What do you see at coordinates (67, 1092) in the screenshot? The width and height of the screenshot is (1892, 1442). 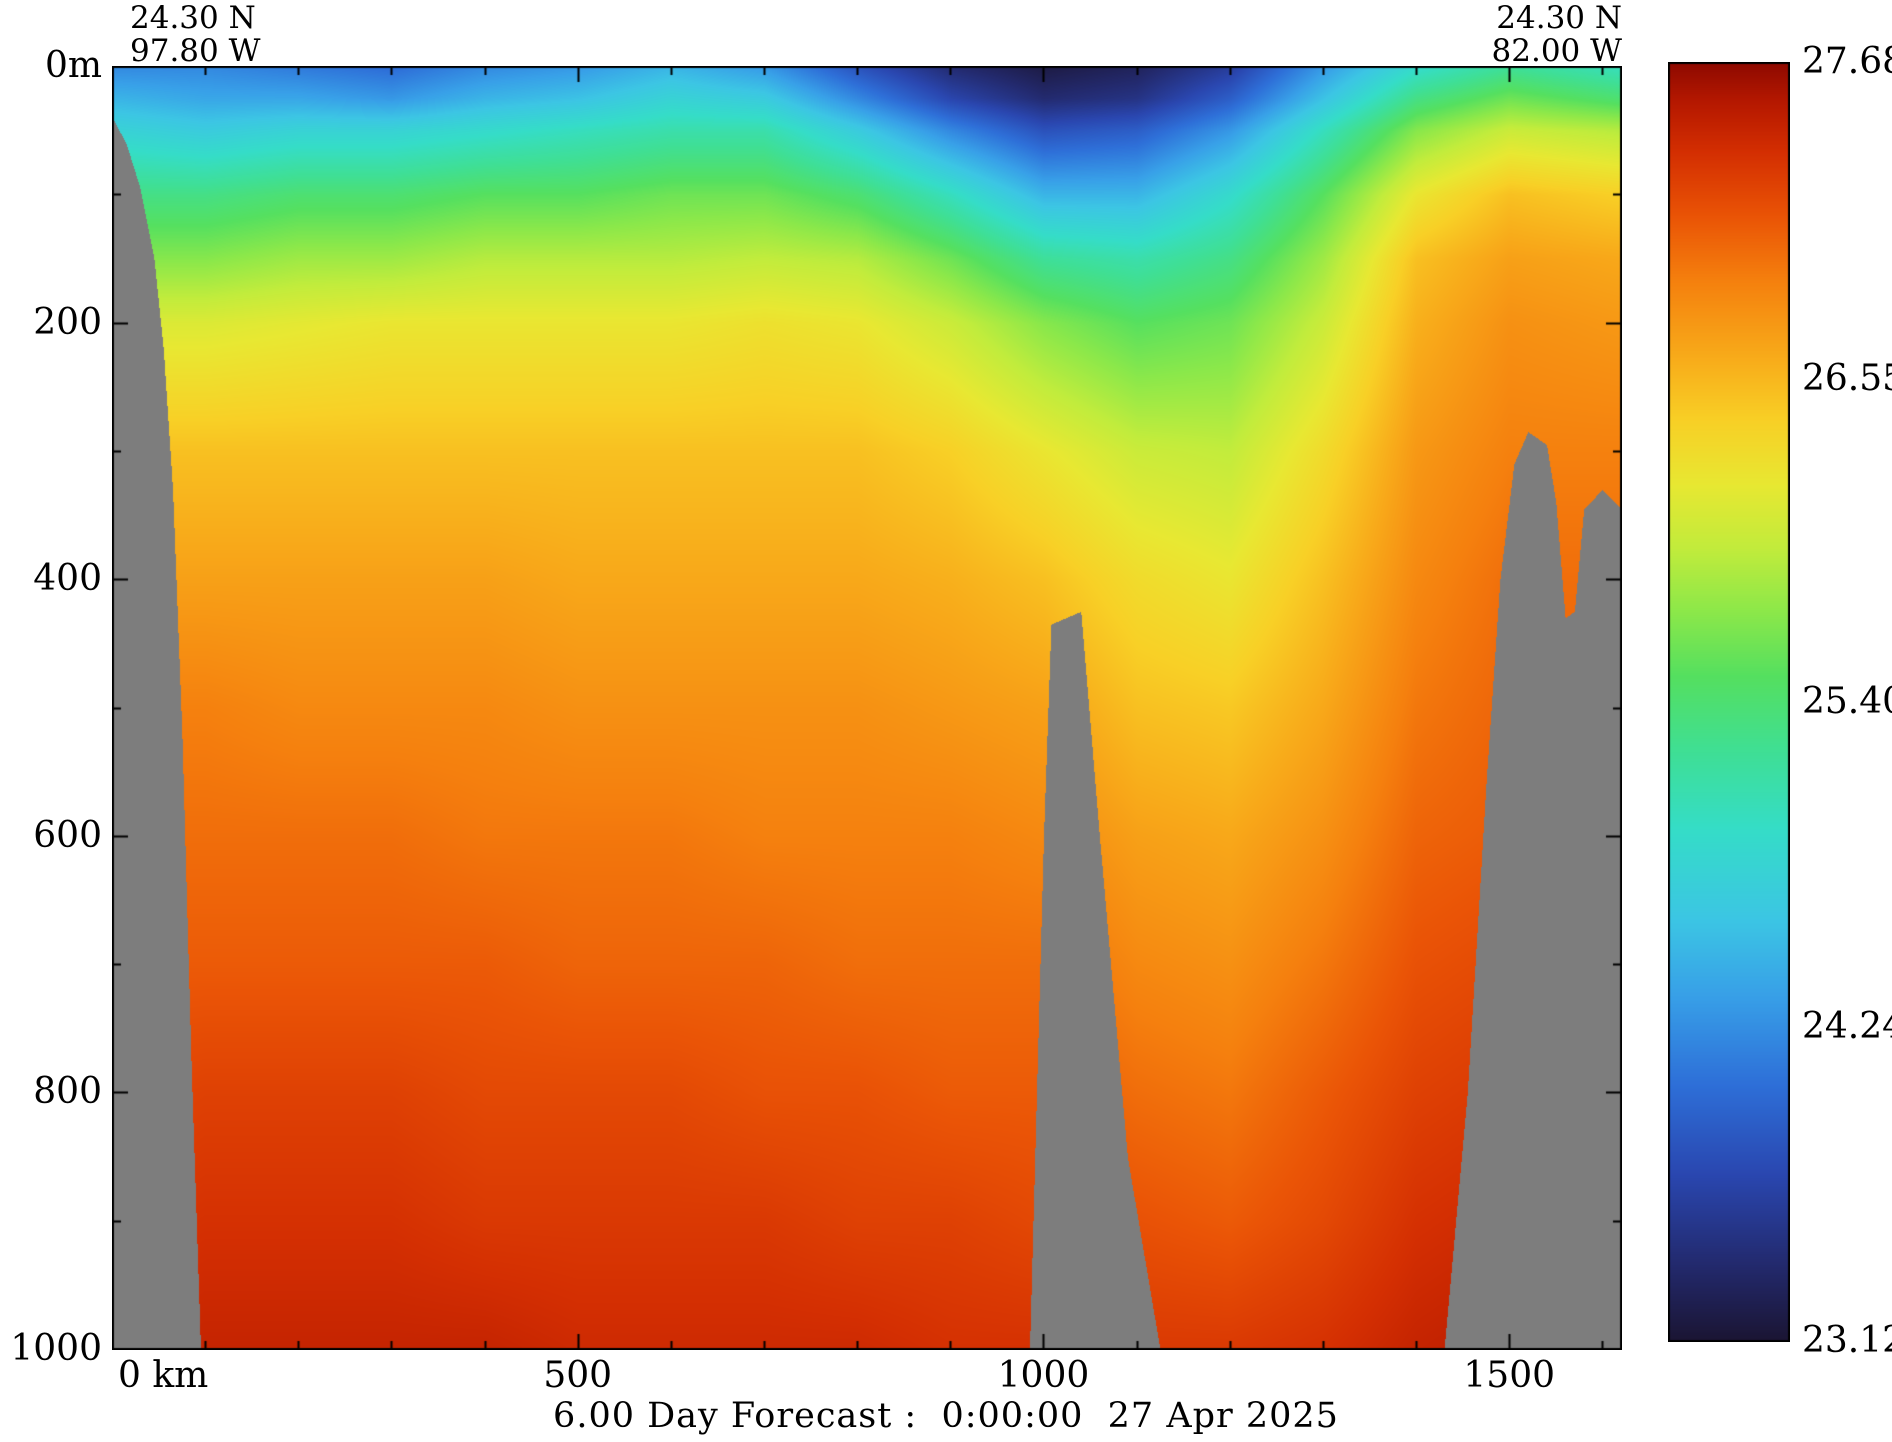 I see `depth-tick-label: 800` at bounding box center [67, 1092].